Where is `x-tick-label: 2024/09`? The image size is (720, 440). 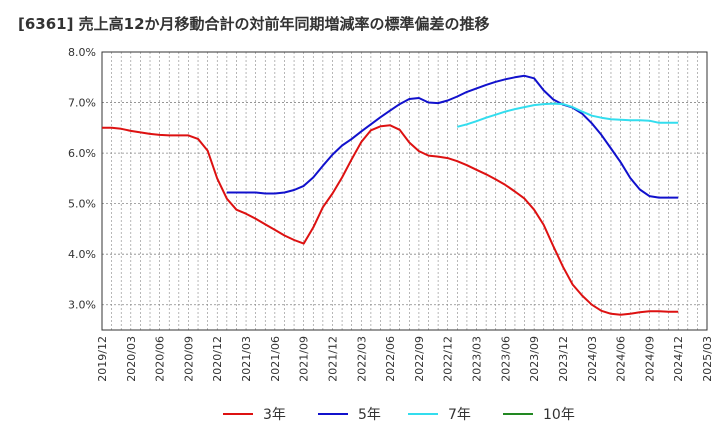
x-tick-label: 2024/09 is located at coordinates (649, 359).